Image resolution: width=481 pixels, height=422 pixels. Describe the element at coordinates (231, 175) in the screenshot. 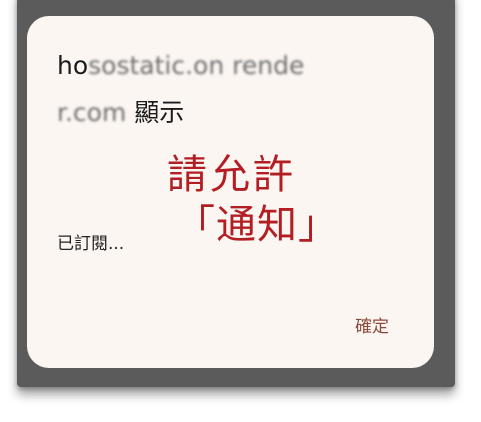

I see `annotation-line-1: 請允許` at that location.